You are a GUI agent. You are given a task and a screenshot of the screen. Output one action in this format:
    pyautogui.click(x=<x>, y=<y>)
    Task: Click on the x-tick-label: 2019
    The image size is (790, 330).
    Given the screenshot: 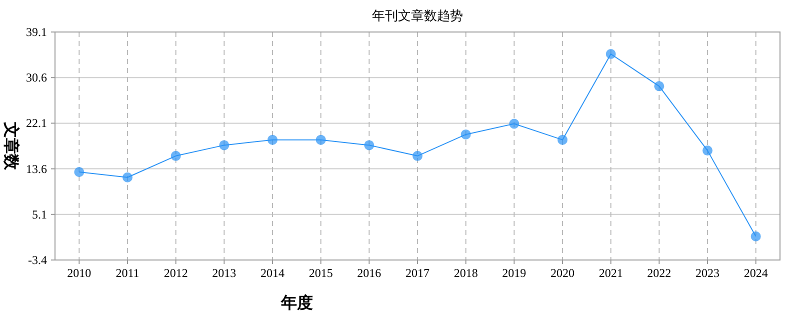 What is the action you would take?
    pyautogui.click(x=514, y=273)
    